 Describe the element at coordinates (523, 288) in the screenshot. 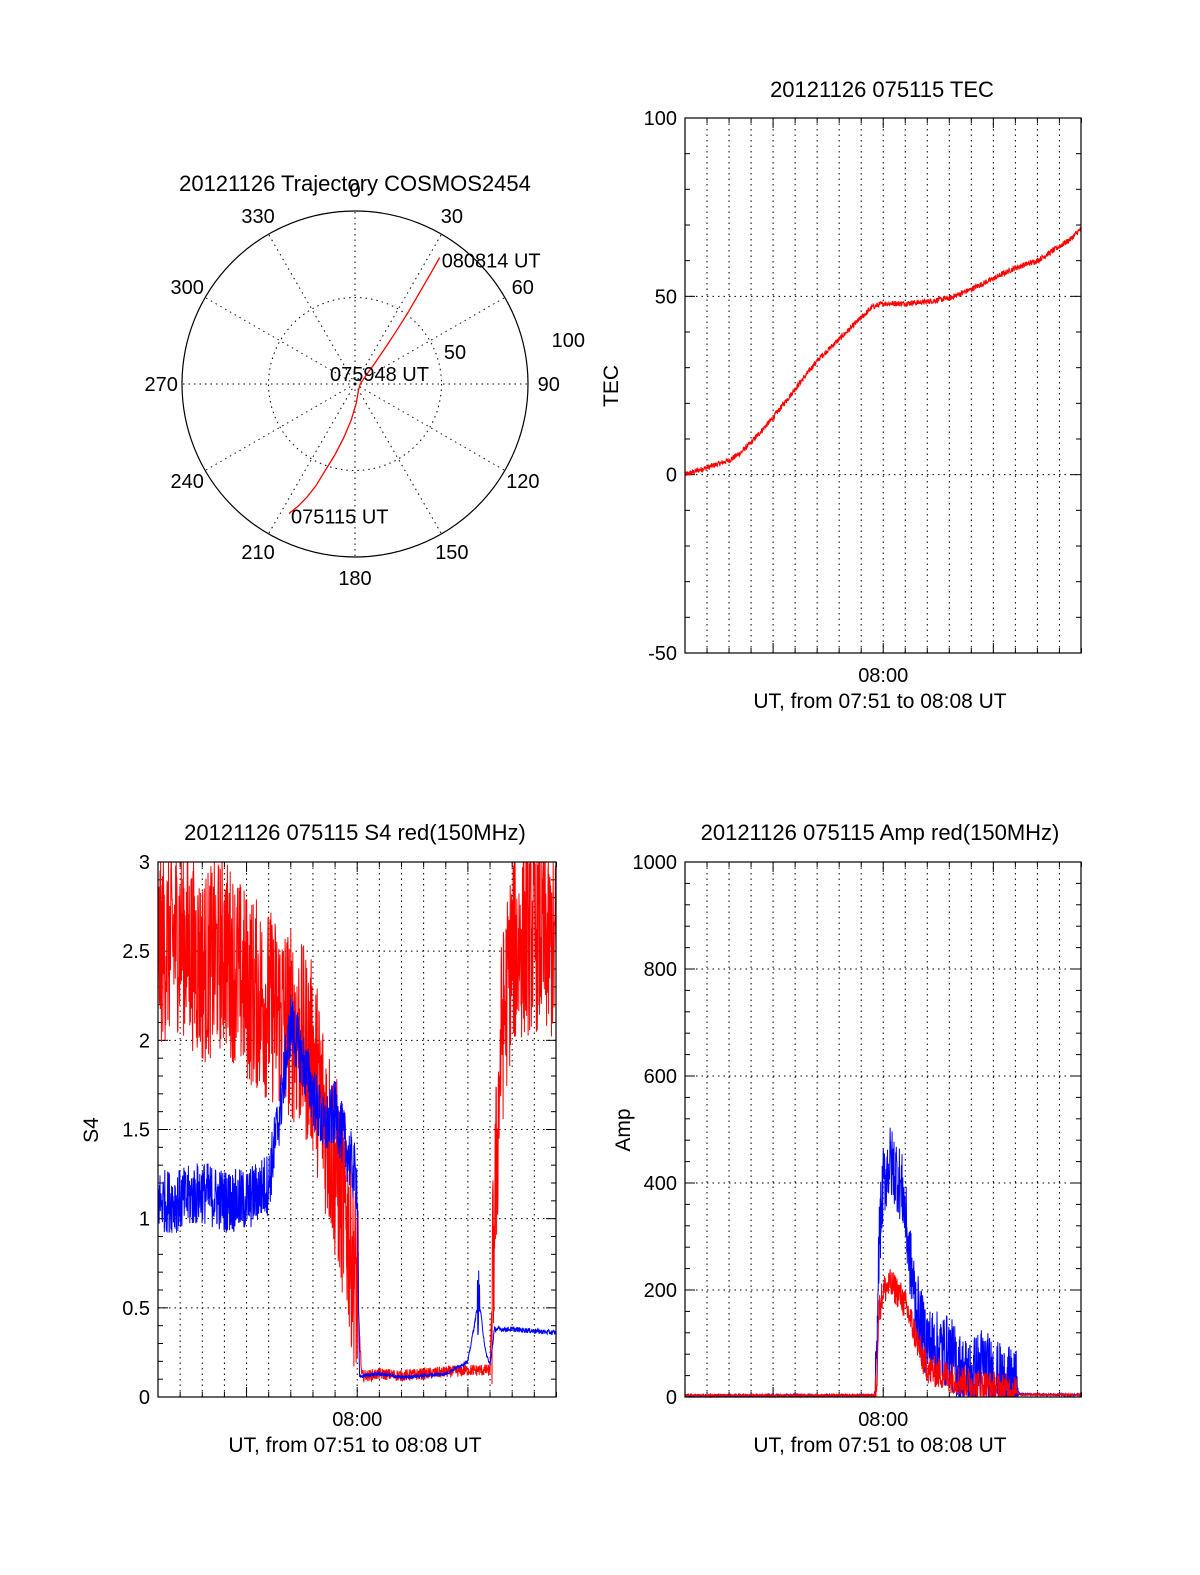

I see `polar-angle-label-60: 60` at that location.